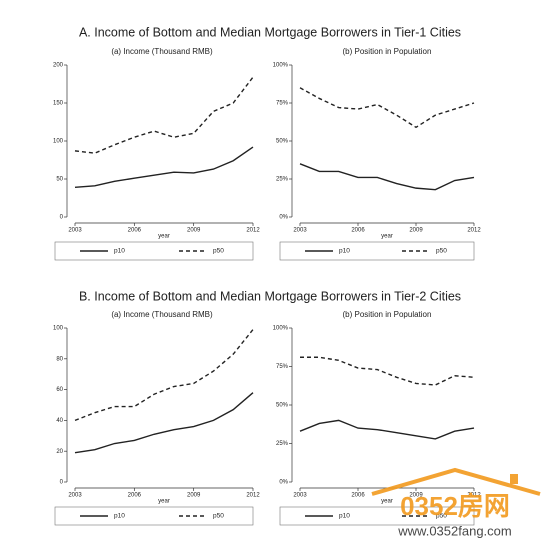 This screenshot has height=547, width=550. What do you see at coordinates (59, 421) in the screenshot?
I see `y-tick-label: 40` at bounding box center [59, 421].